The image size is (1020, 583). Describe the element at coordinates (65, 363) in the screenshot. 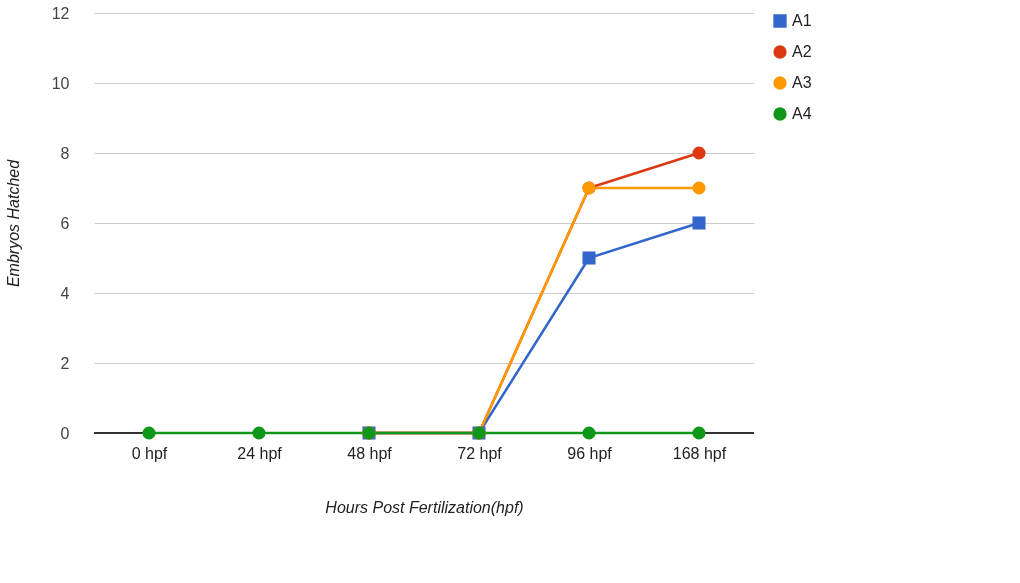

I see `y-tick-label: 2` at that location.